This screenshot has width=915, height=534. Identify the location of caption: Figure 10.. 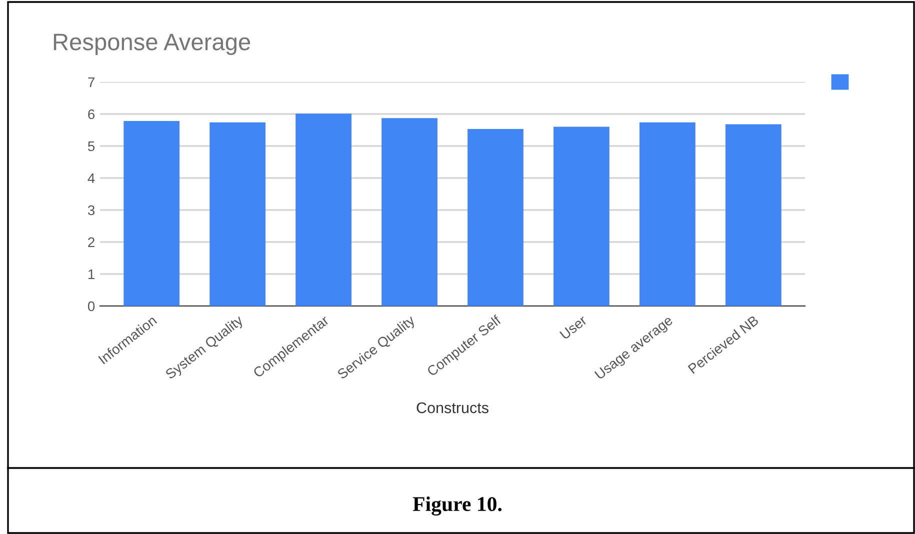
(457, 506).